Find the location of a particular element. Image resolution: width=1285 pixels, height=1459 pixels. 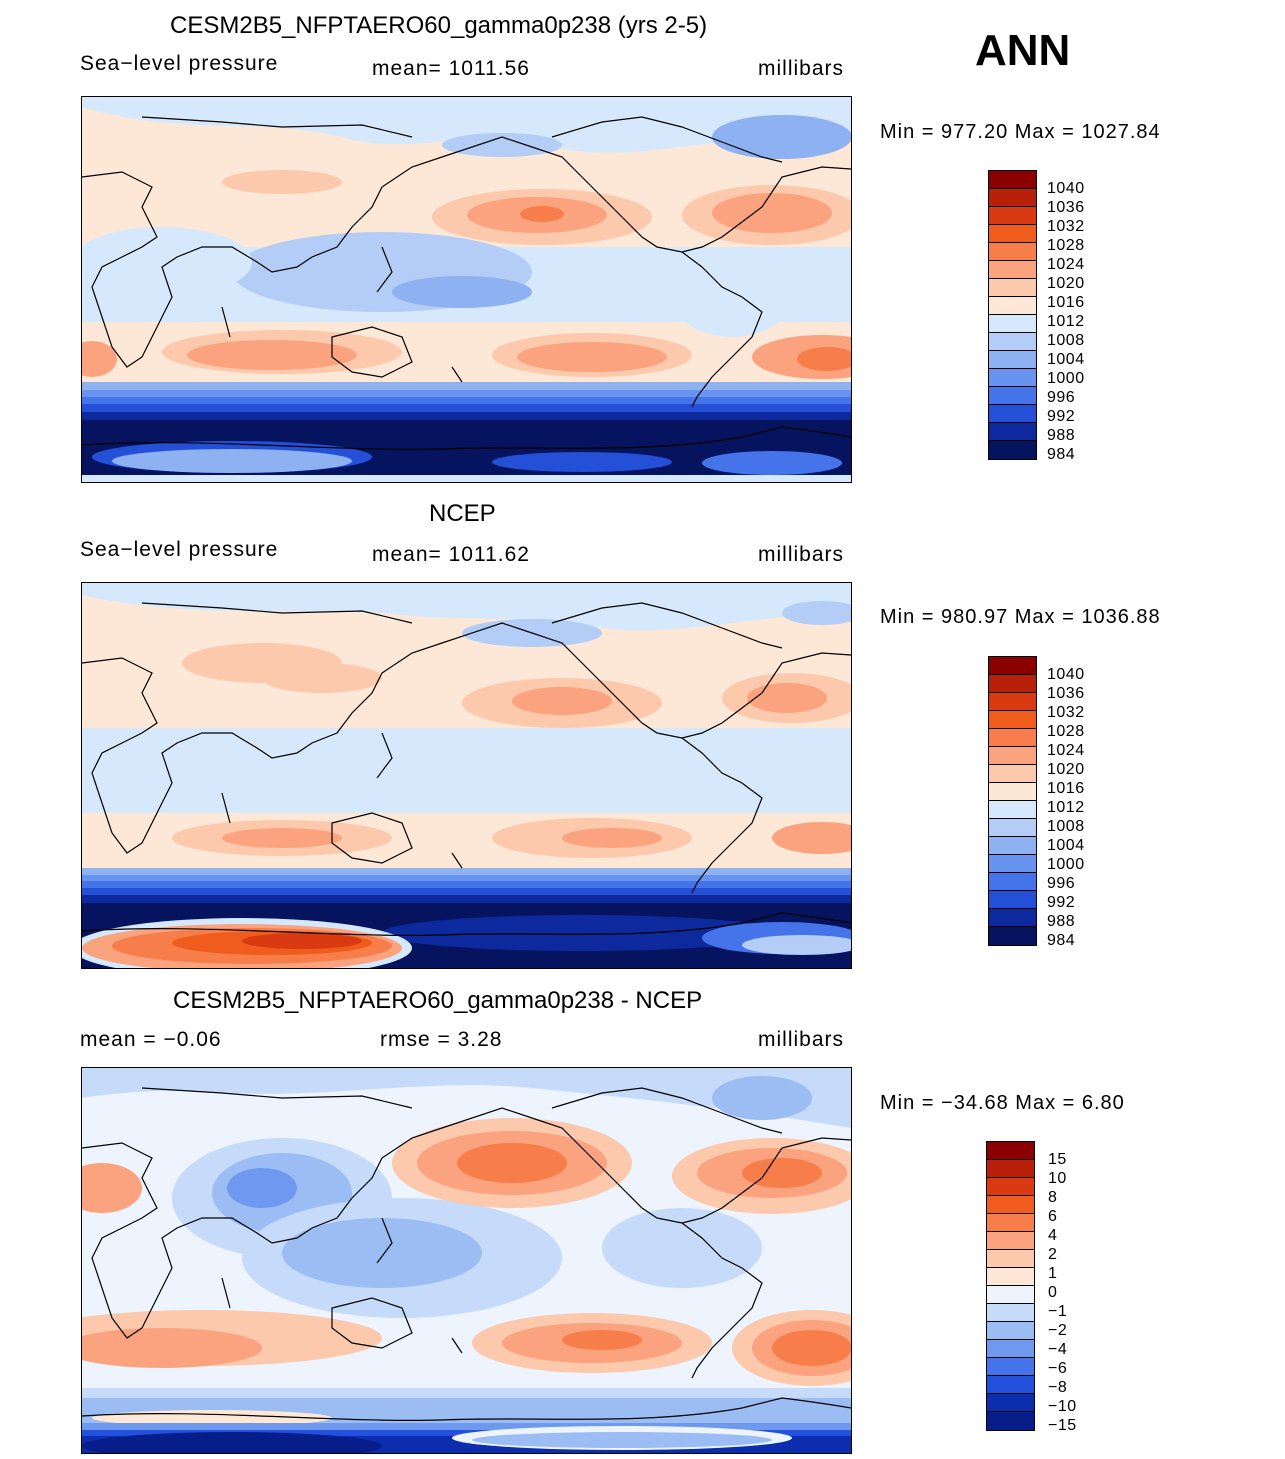

panel3-units-label: millibars is located at coordinates (801, 1039).